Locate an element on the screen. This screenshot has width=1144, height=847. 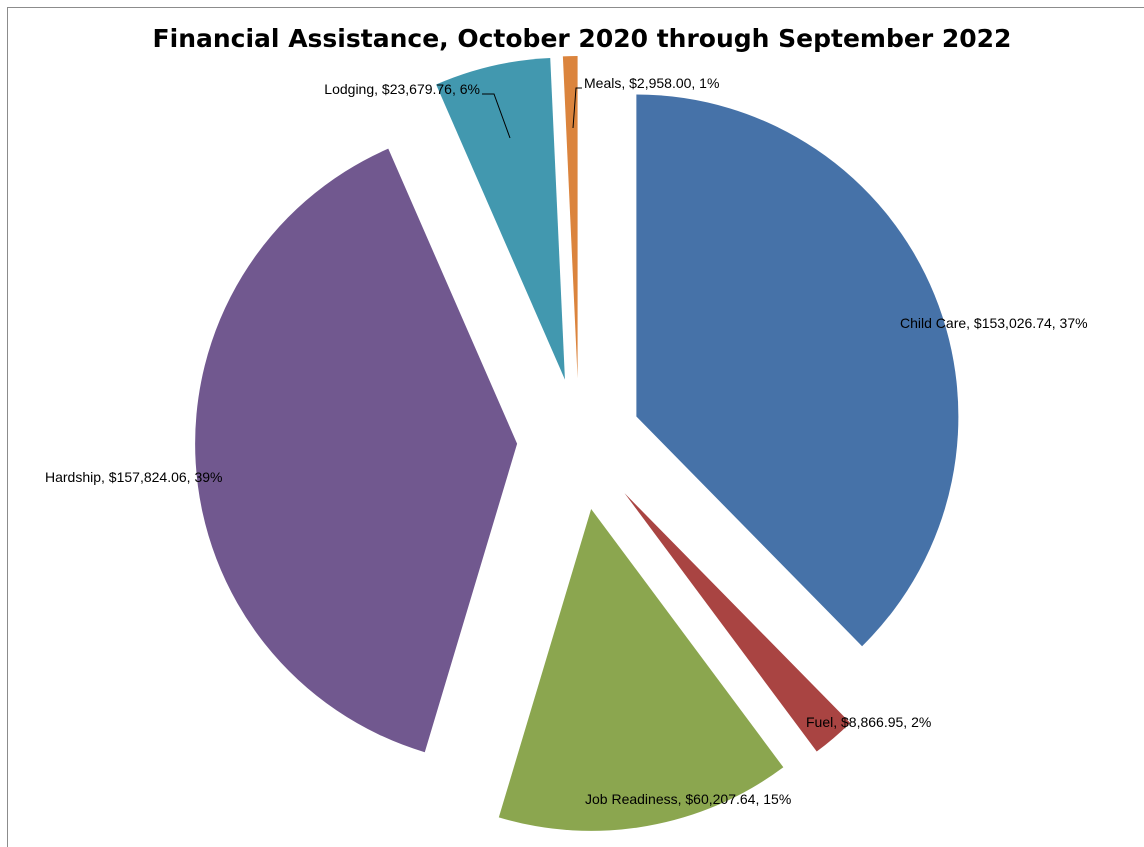
pie-slice-fuel is located at coordinates (737, 622).